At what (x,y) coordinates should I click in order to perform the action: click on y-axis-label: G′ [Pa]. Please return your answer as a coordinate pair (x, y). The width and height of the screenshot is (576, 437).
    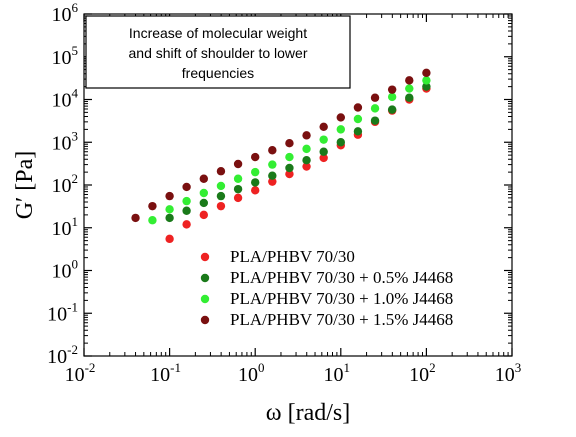
    Looking at the image, I should click on (25, 185).